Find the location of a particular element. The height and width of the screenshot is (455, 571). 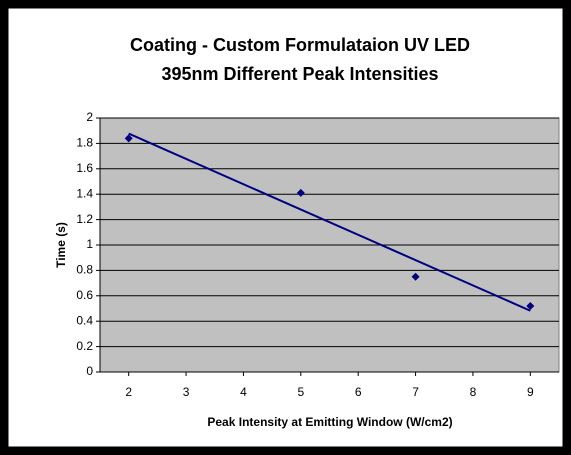

y-tick-label: 1.2 is located at coordinates (84, 219).